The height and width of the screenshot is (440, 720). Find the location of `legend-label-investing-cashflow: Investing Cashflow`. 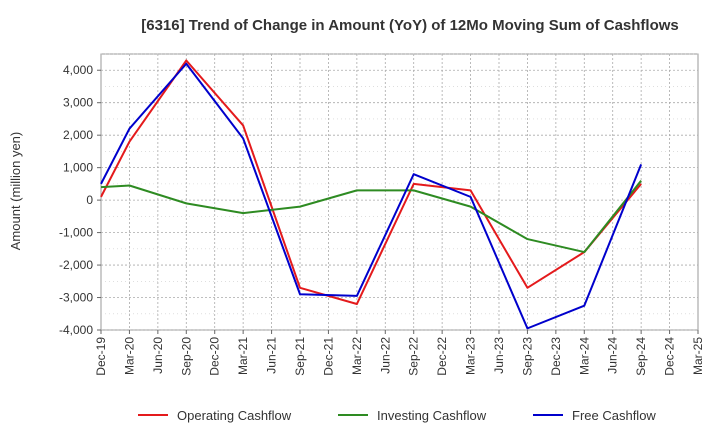

legend-label-investing-cashflow: Investing Cashflow is located at coordinates (432, 415).